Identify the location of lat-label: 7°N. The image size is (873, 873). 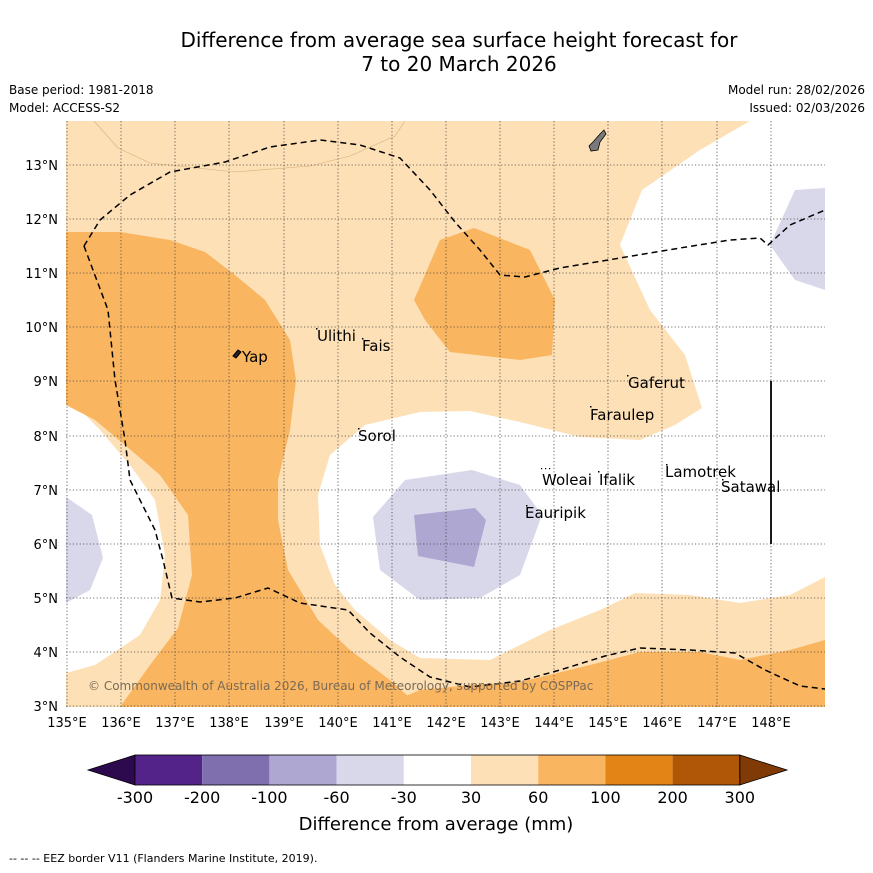
(46, 491).